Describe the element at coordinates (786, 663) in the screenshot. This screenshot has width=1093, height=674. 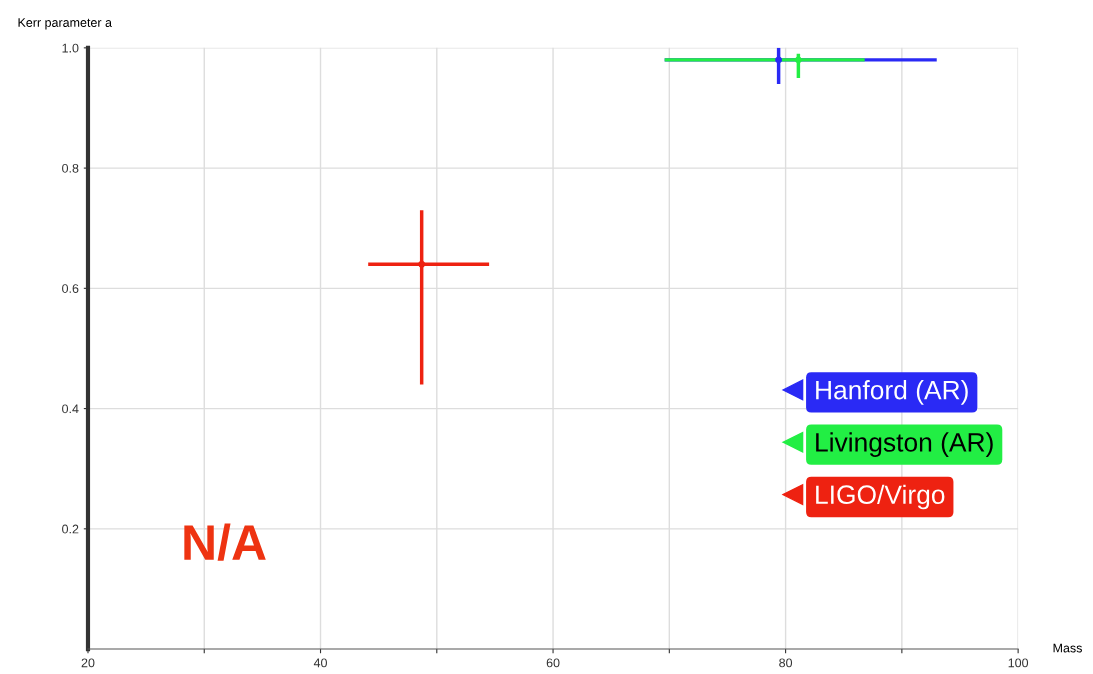
I see `x-tick-label: 80` at that location.